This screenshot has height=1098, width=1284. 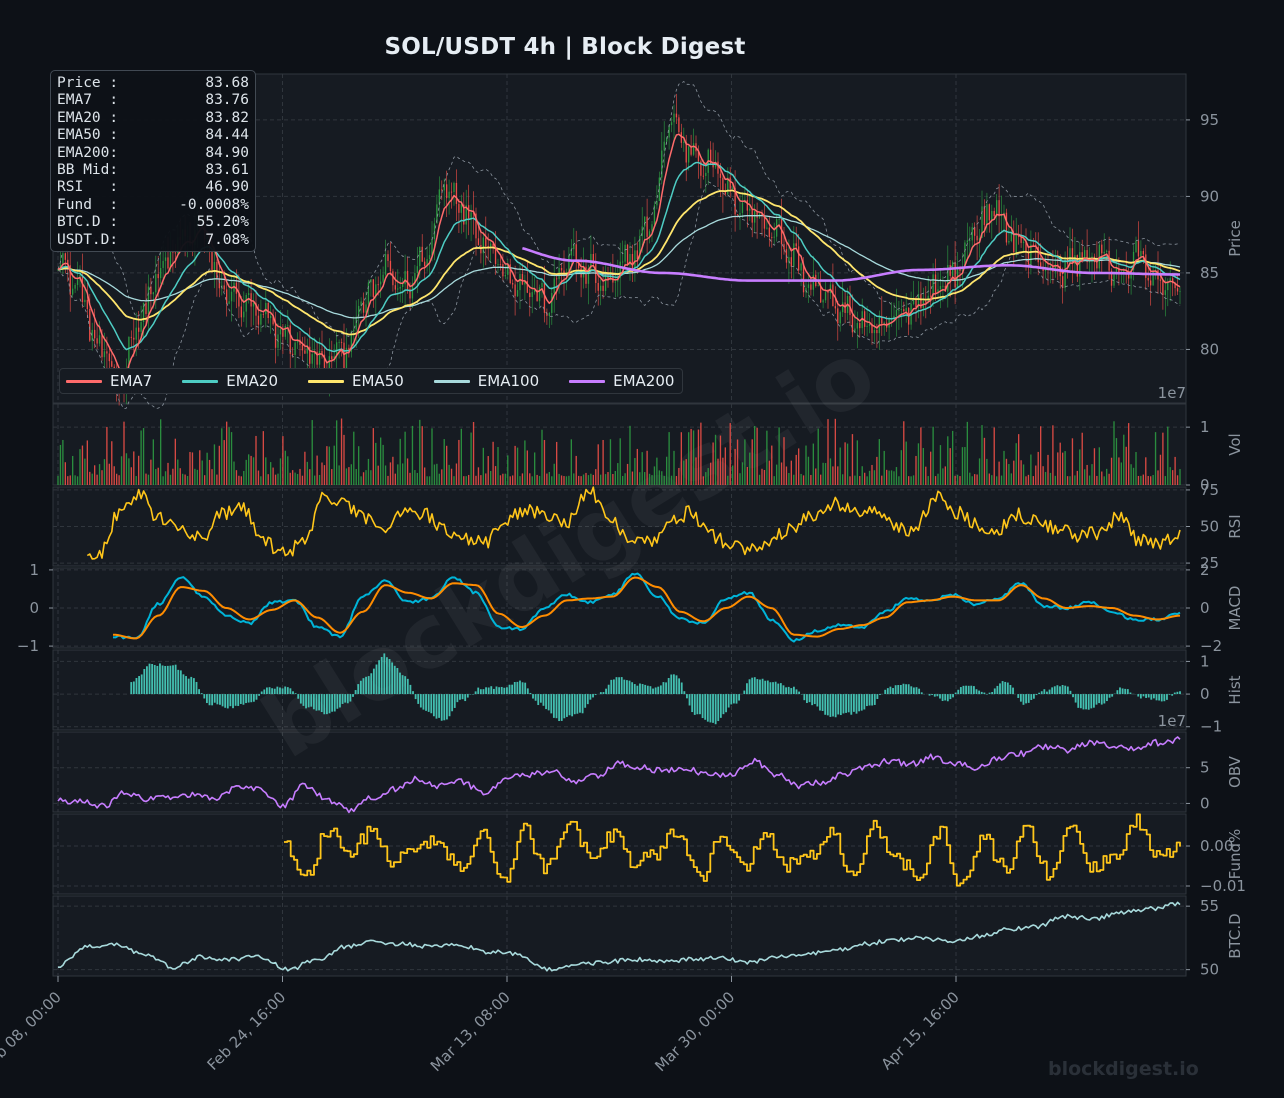 I want to click on y-tick-label: 0, so click(x=1205, y=608).